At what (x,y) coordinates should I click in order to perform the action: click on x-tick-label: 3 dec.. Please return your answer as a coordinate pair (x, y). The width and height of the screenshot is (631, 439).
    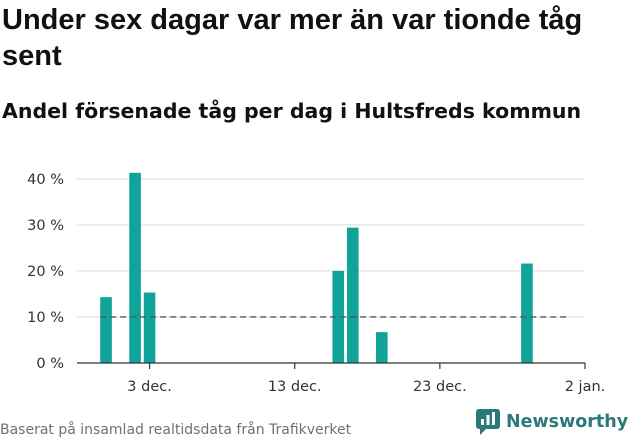
    Looking at the image, I should click on (149, 387).